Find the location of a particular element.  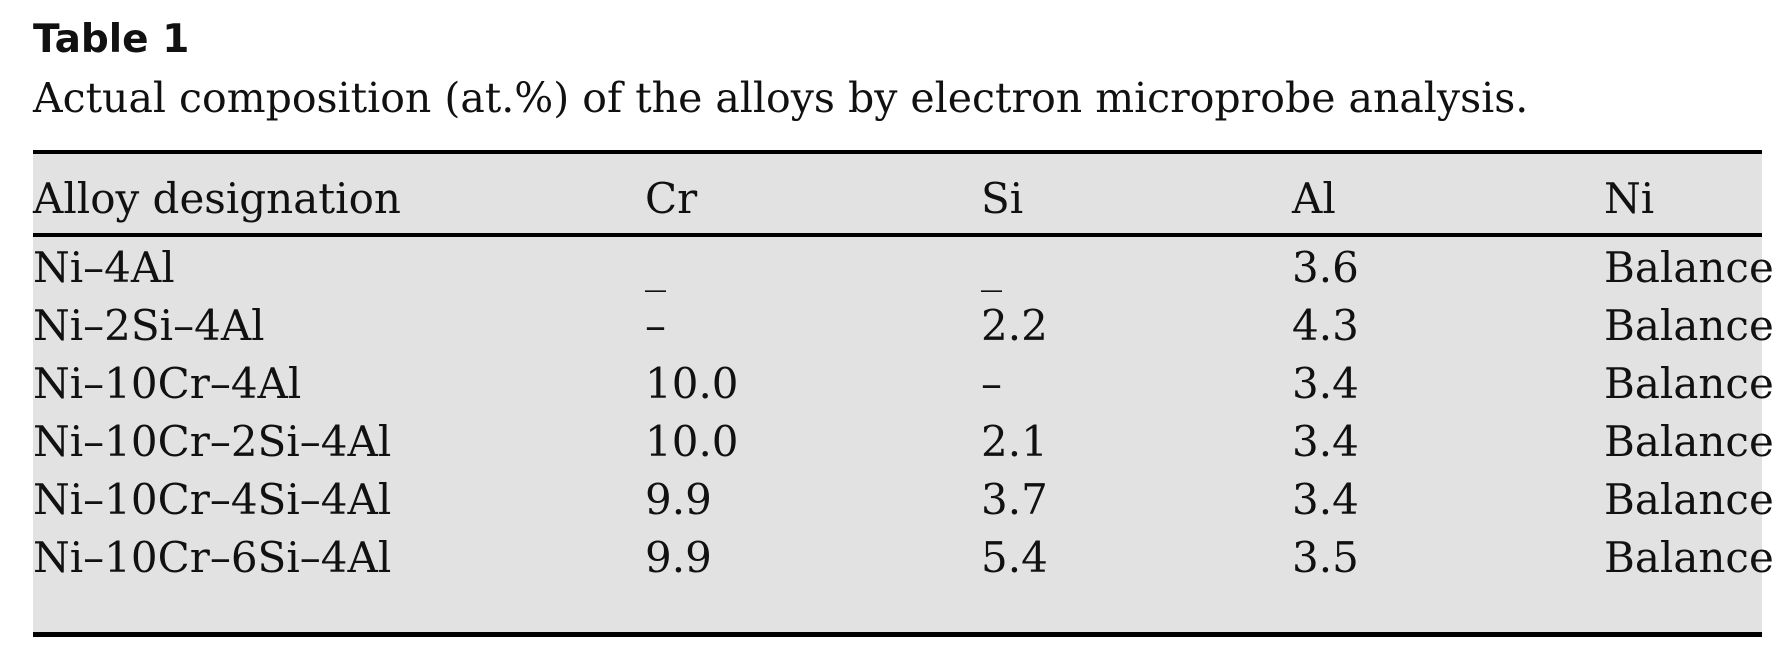

header-si: Si is located at coordinates (1002, 198).